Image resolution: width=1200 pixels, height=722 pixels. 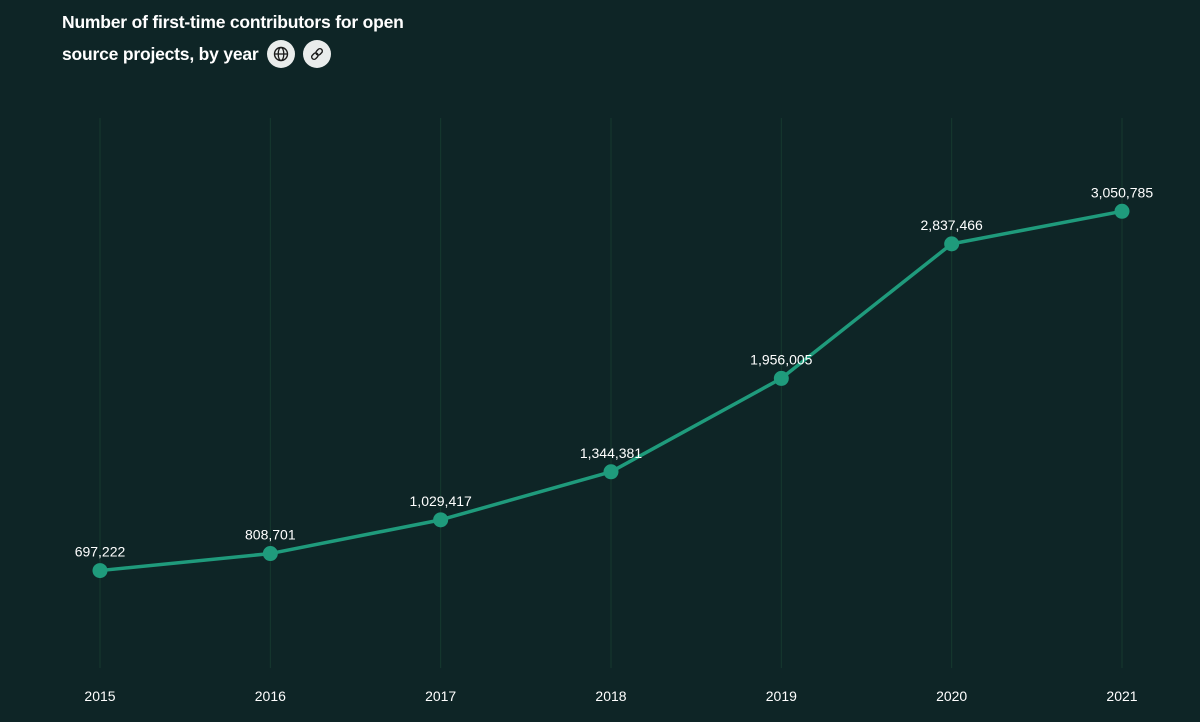 I want to click on x-tick-label-2019: 2019, so click(x=781, y=696).